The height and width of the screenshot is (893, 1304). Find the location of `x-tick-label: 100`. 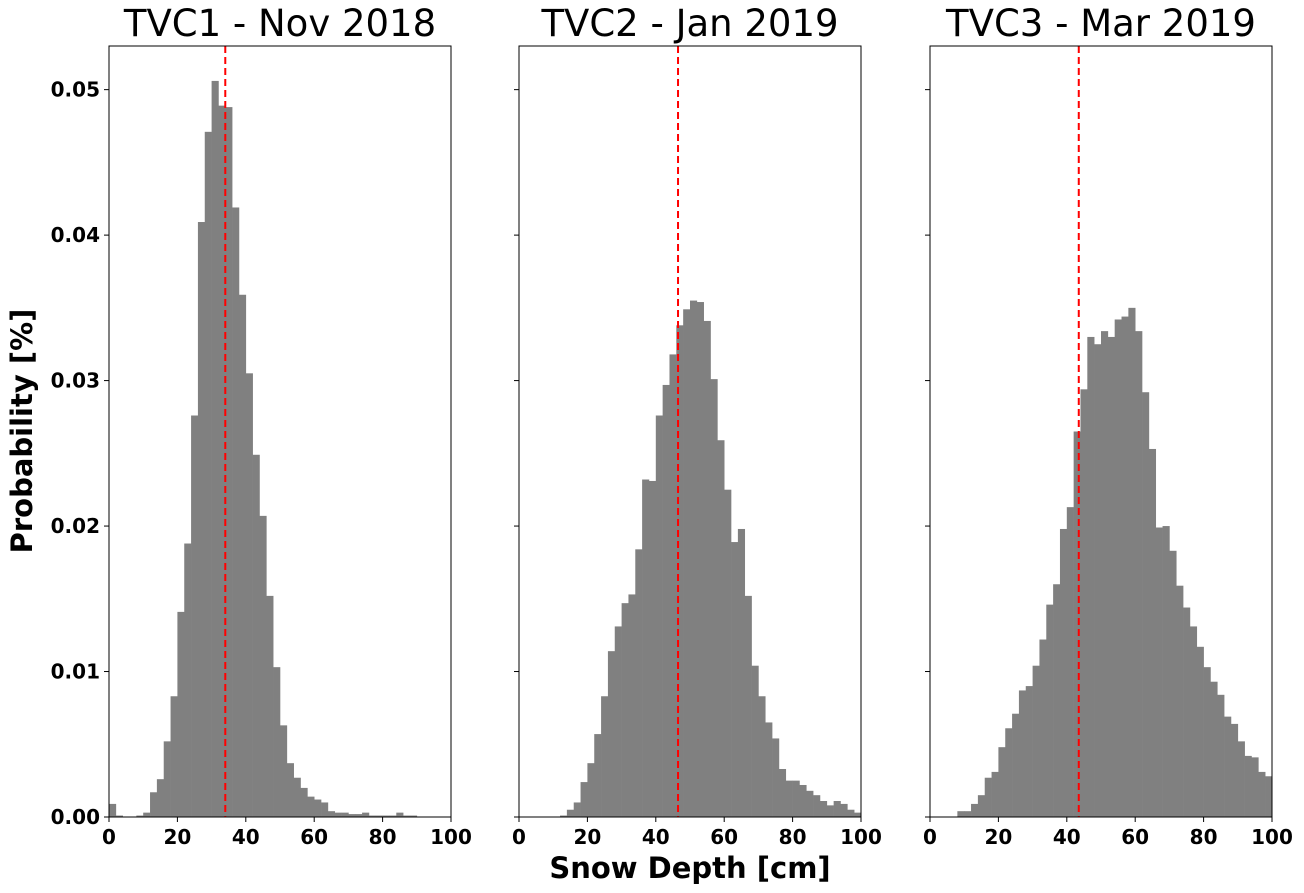

x-tick-label: 100 is located at coordinates (1272, 837).